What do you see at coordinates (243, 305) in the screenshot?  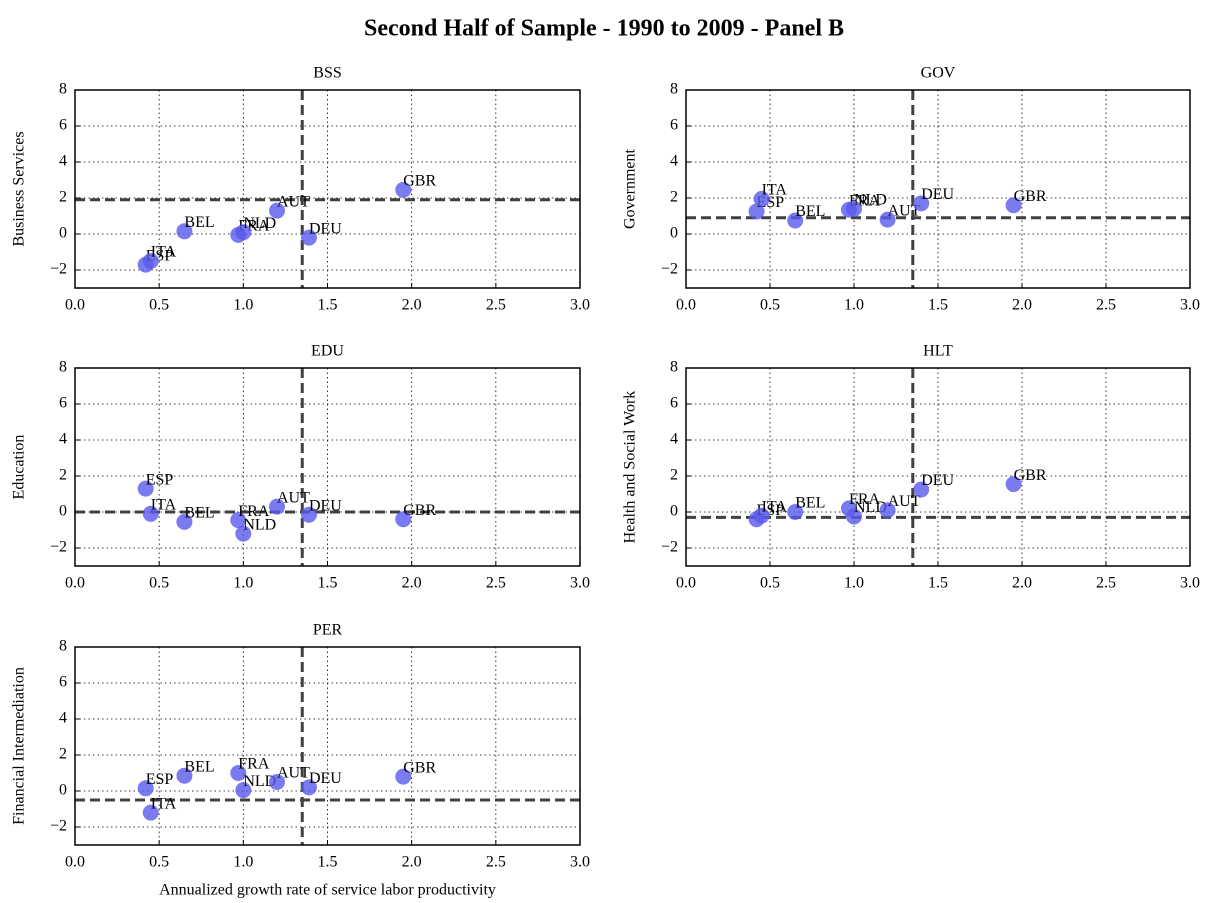 I see `x-tick-label: 1.0` at bounding box center [243, 305].